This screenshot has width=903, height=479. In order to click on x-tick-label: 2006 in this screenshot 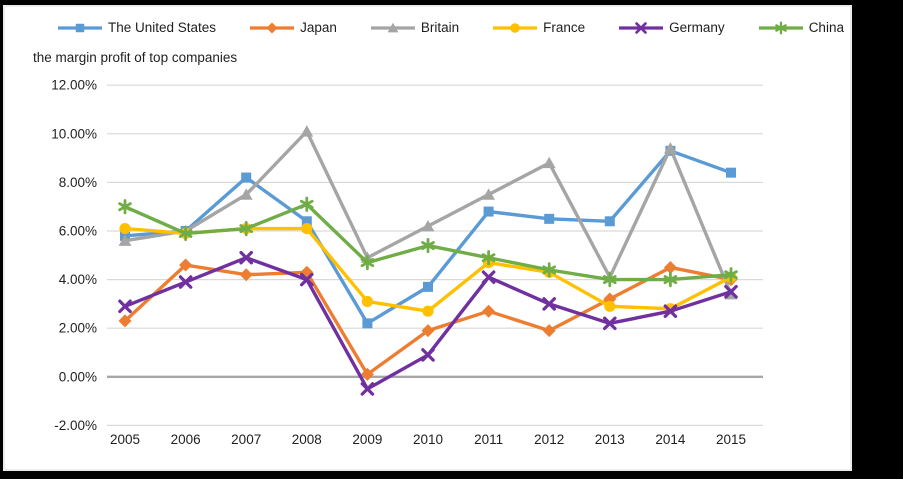, I will do `click(186, 439)`.